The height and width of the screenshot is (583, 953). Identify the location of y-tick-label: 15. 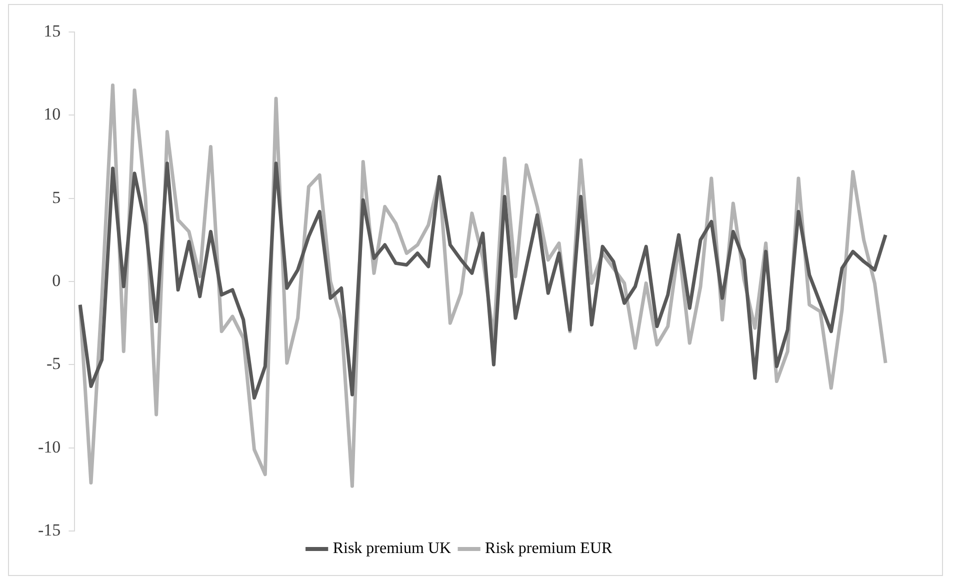
(52, 30).